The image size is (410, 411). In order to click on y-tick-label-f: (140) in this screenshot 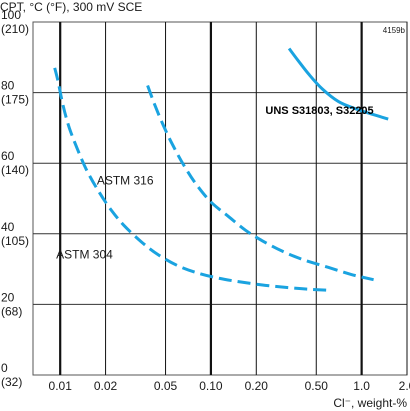, I will do `click(15, 170)`.